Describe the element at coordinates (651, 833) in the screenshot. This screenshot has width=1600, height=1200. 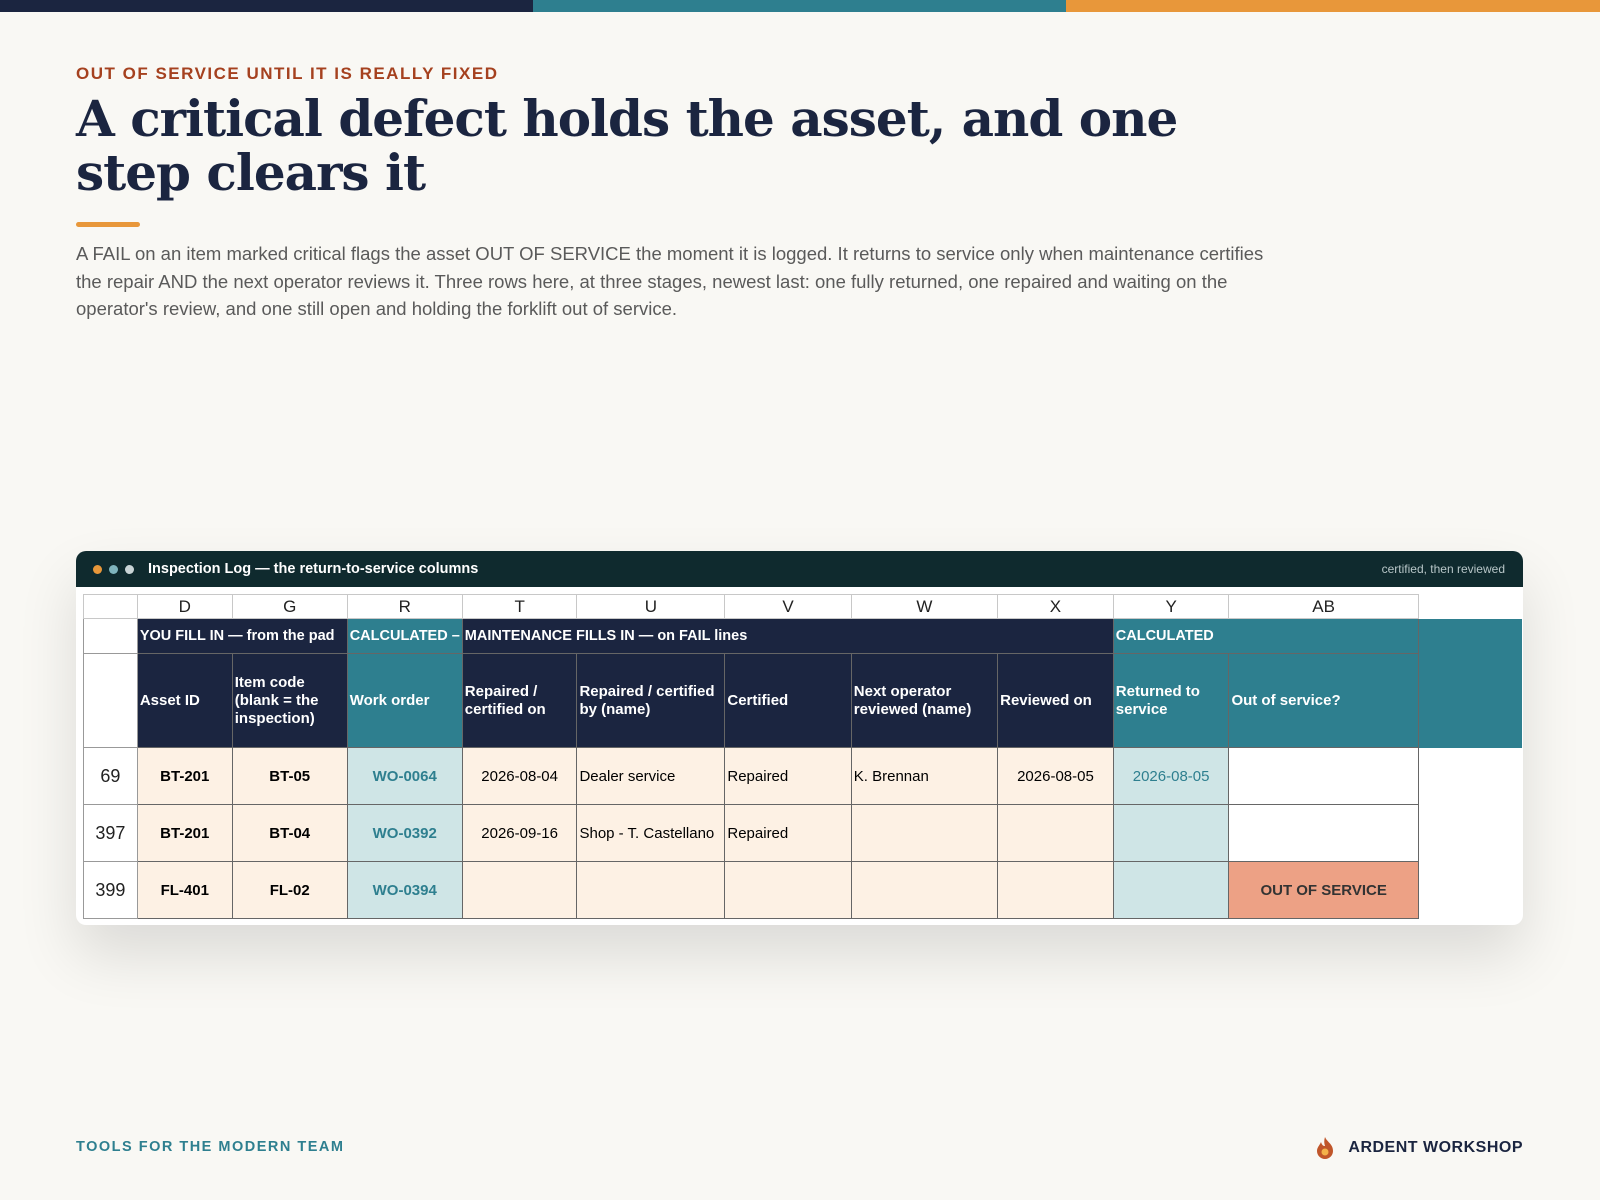
I see `data-cell: Shop - T. Castellano` at that location.